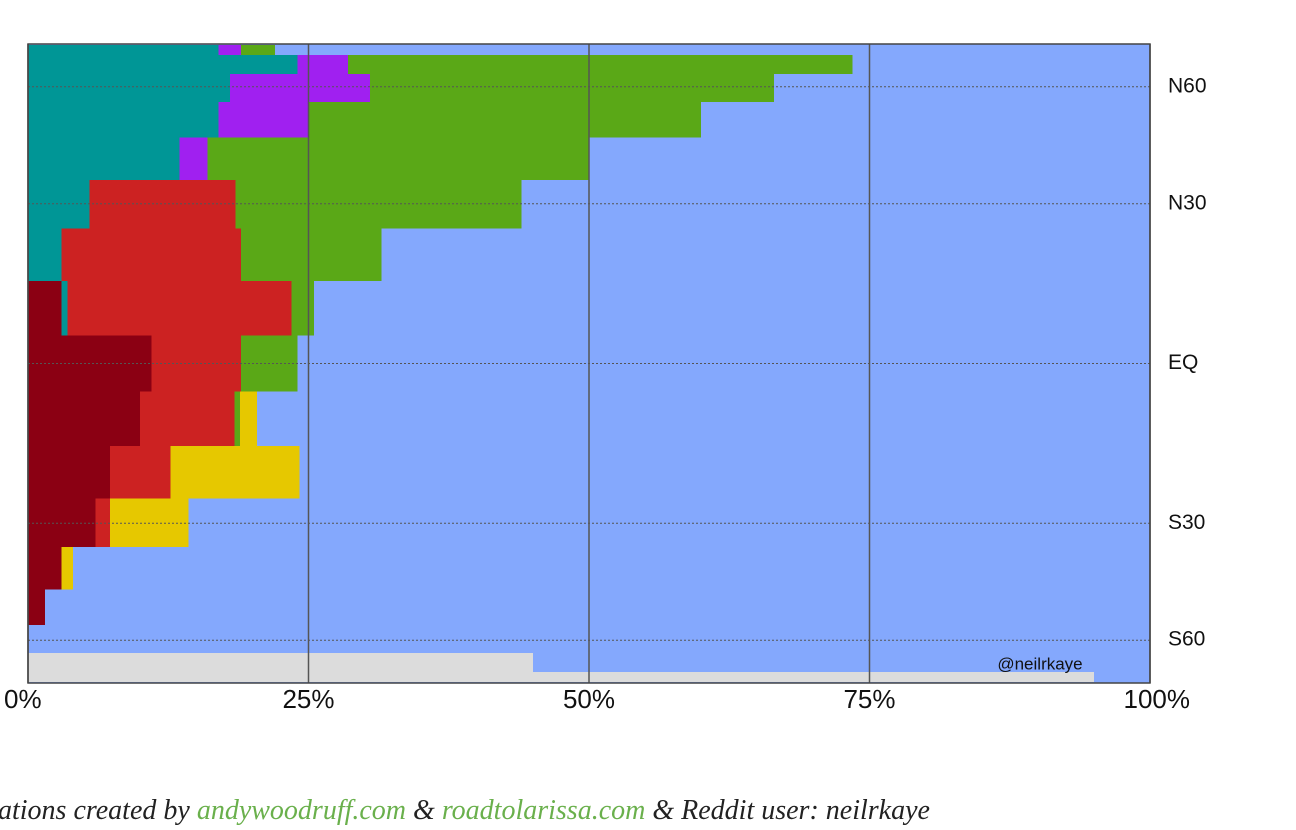 The width and height of the screenshot is (1296, 830). Describe the element at coordinates (1186, 522) in the screenshot. I see `y-tick-label: S30` at that location.